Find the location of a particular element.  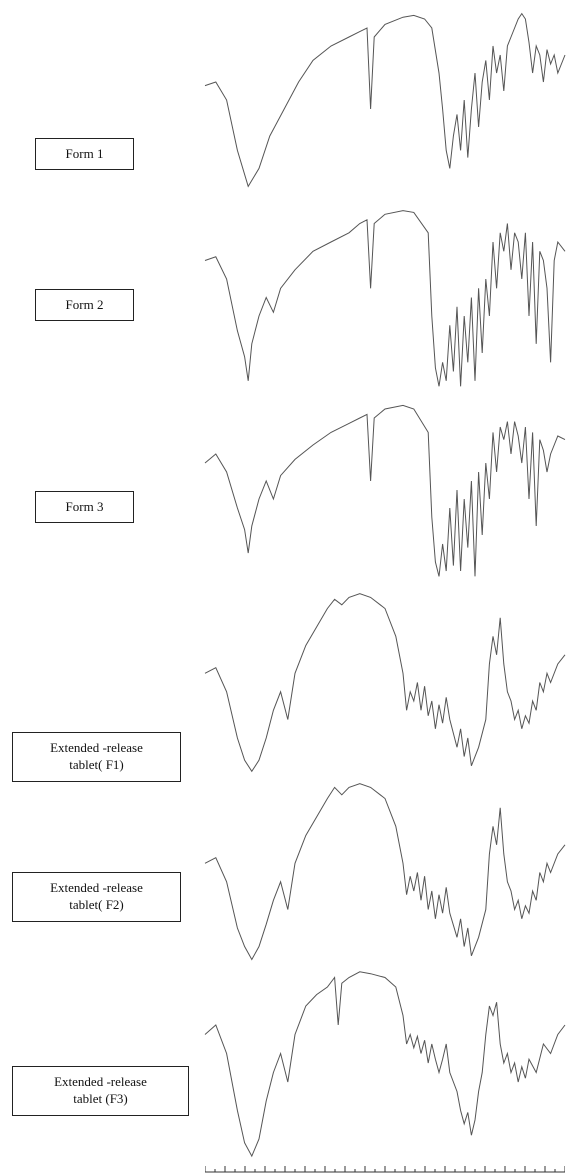

series-label-4: Extended -release tablet( F1) is located at coordinates (96, 757).